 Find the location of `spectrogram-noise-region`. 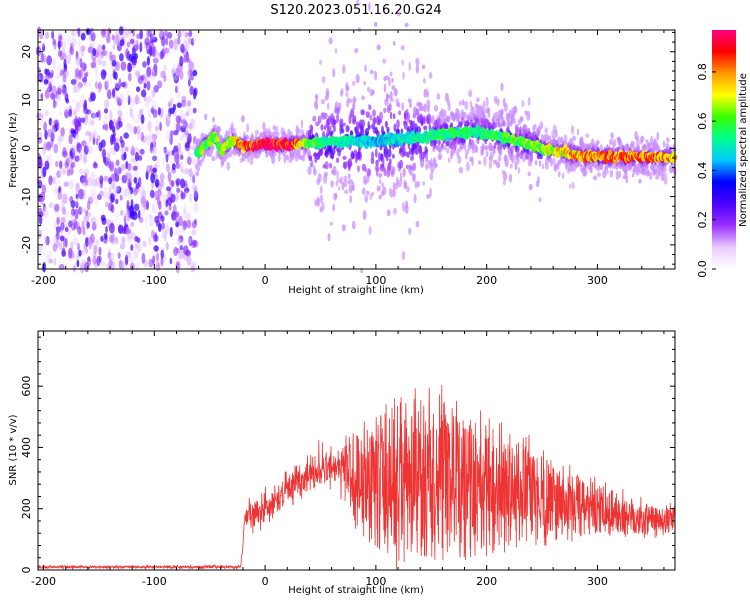

spectrogram-noise-region is located at coordinates (117, 150).